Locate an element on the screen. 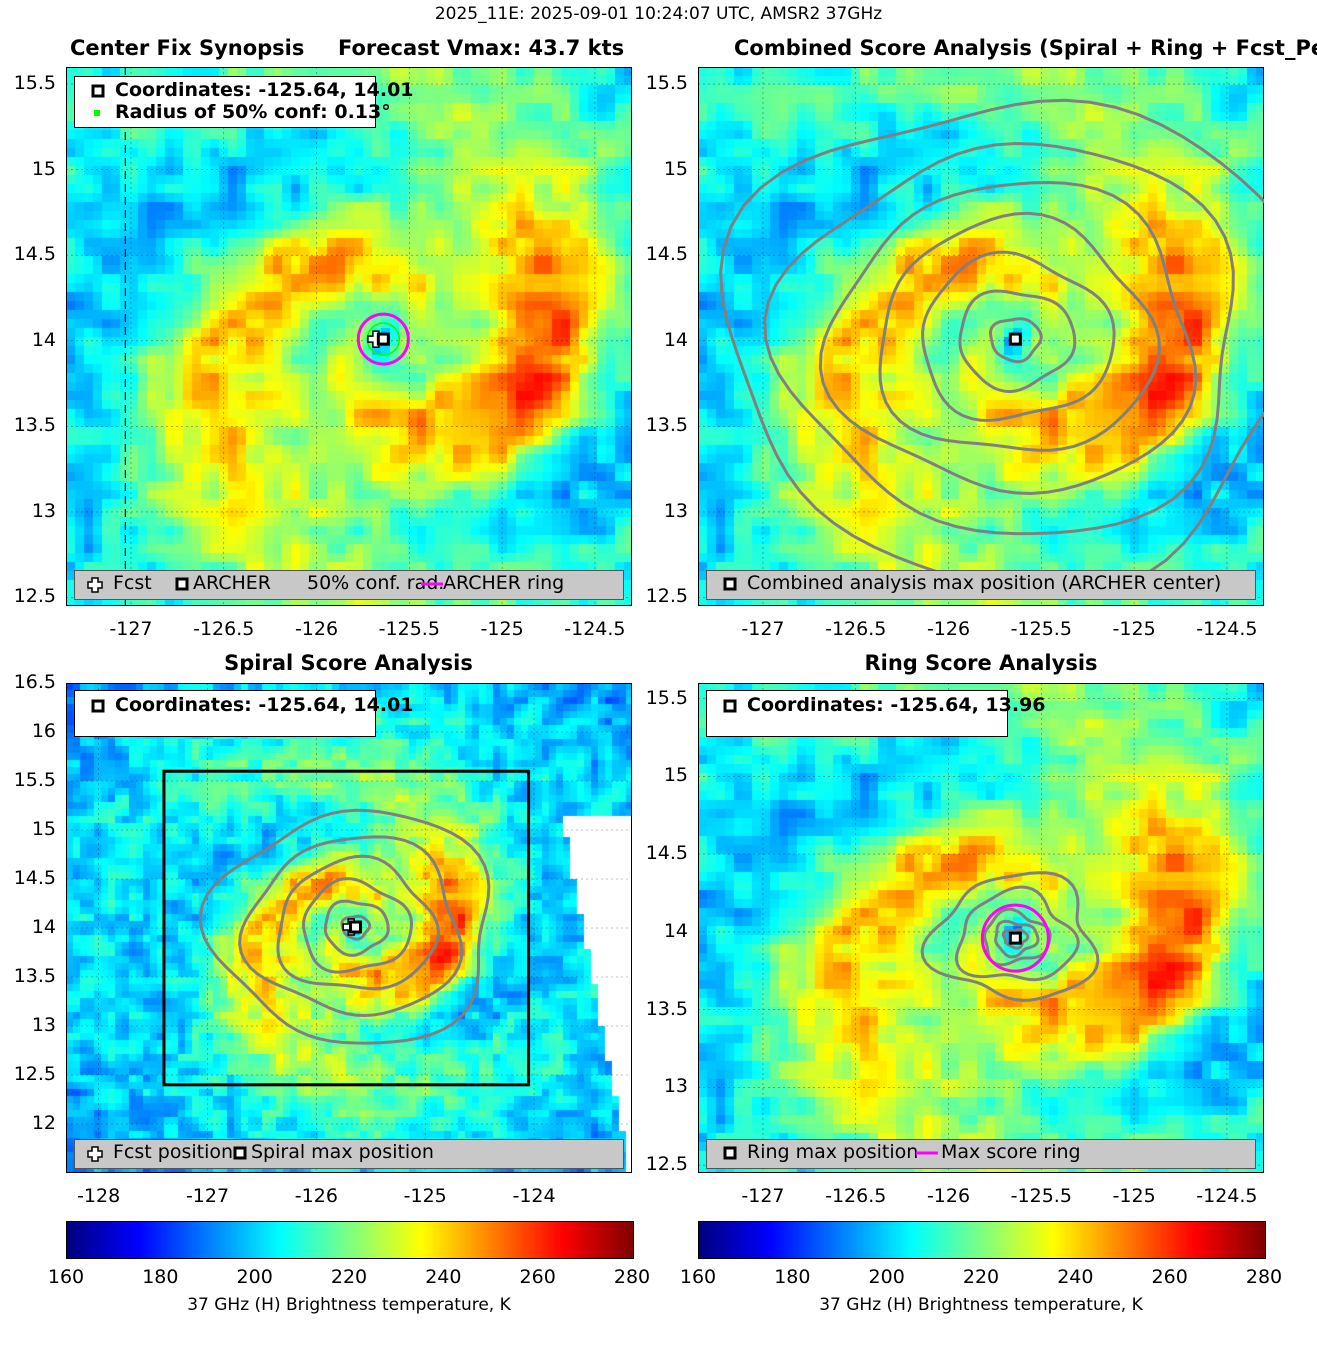 Image resolution: width=1317 pixels, height=1350 pixels. legend-archer-label: ARCHER is located at coordinates (232, 583).